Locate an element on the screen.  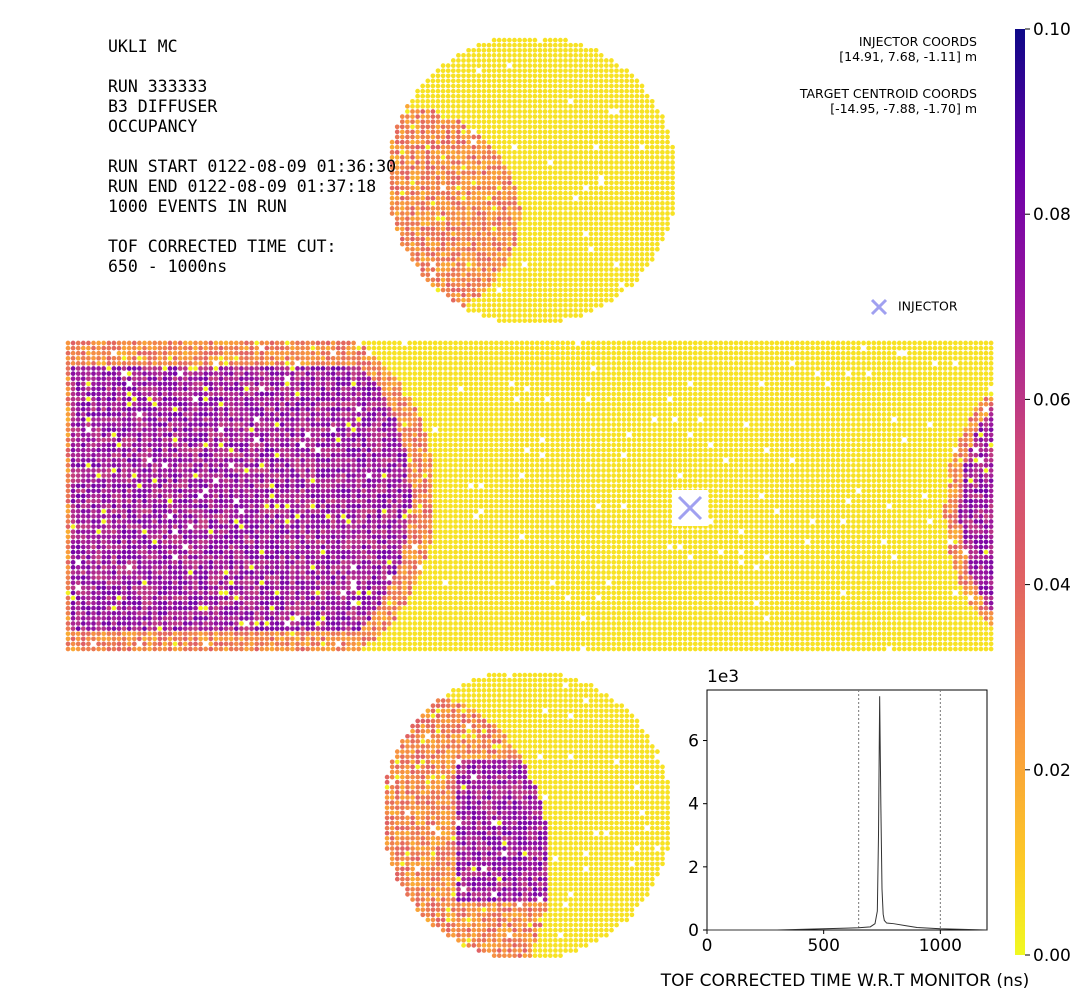
target-coords-title: TARGET CENTROID COORDS is located at coordinates (888, 93).